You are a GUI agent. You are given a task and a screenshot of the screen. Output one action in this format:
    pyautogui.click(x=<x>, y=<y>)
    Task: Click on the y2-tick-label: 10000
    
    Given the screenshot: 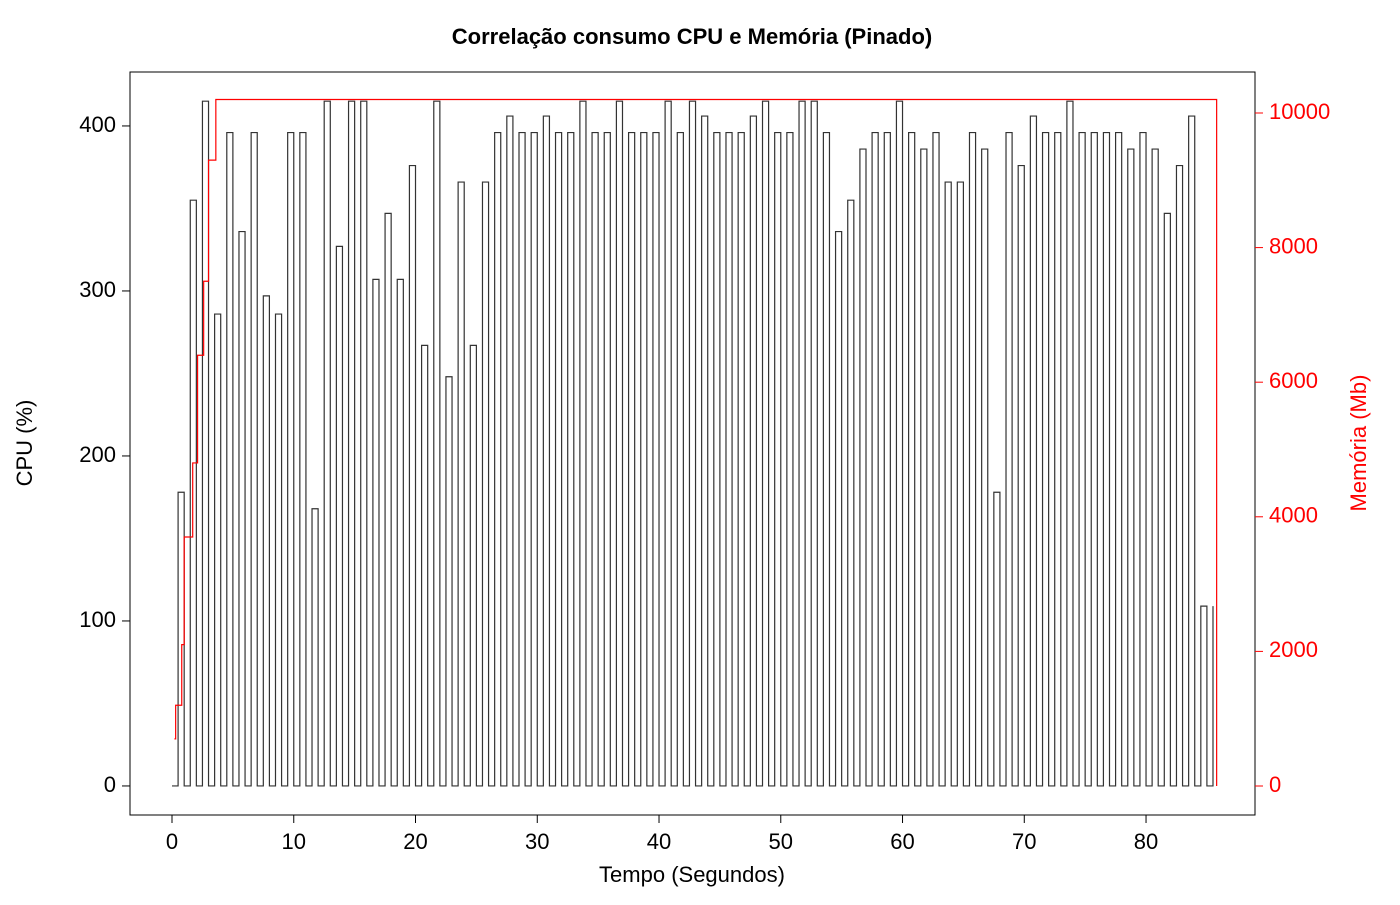 What is the action you would take?
    pyautogui.click(x=1299, y=111)
    